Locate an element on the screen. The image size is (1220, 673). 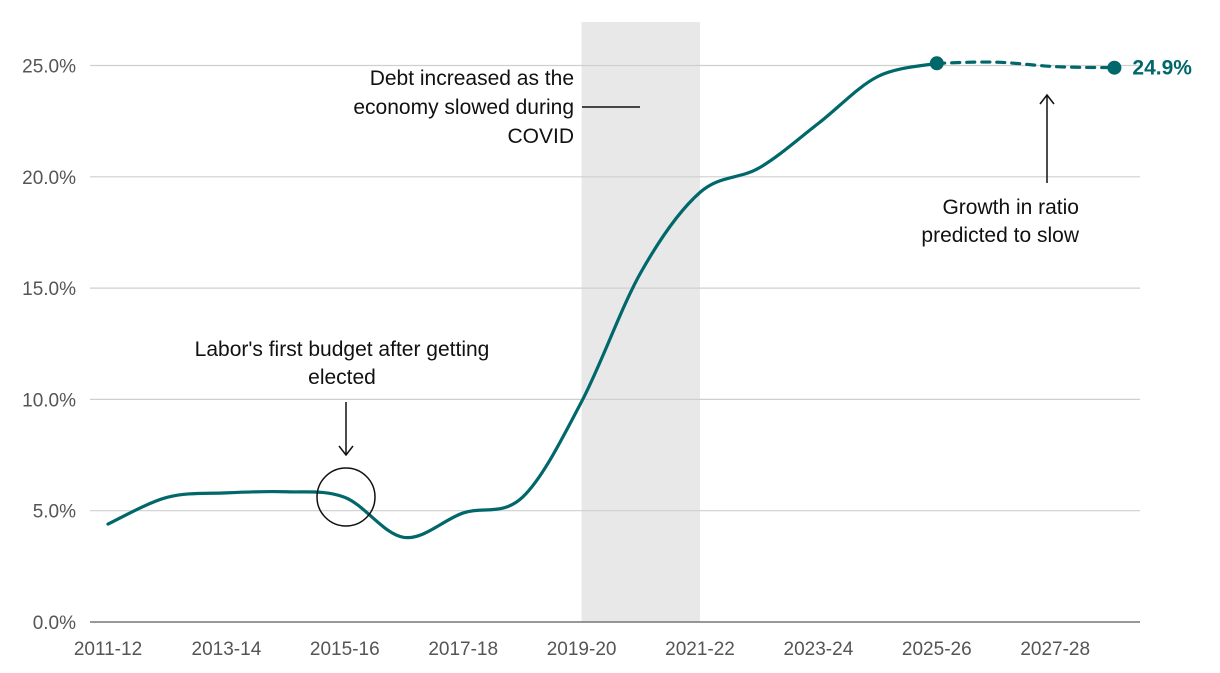
x-tick-label: 2027-28 is located at coordinates (1055, 649).